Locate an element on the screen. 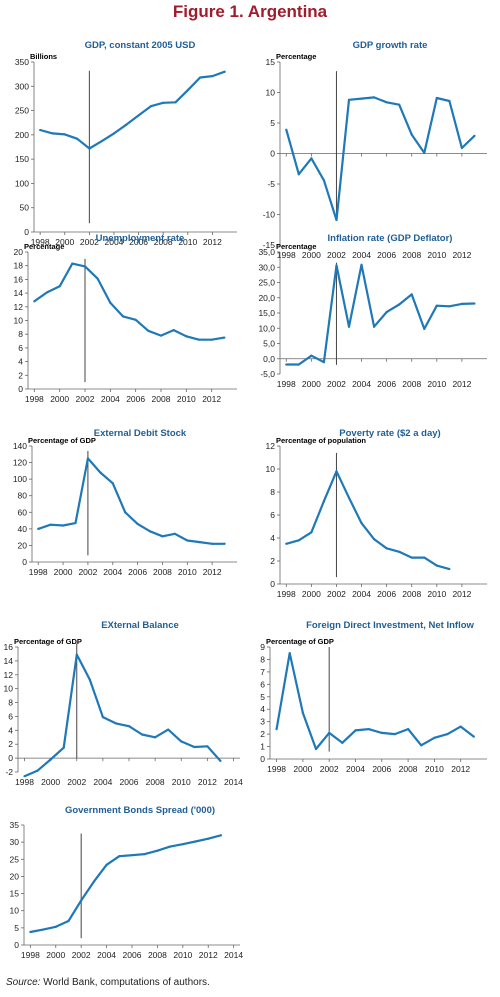 Image resolution: width=500 pixels, height=997 pixels. chart-title: GDP growth rate is located at coordinates (390, 45).